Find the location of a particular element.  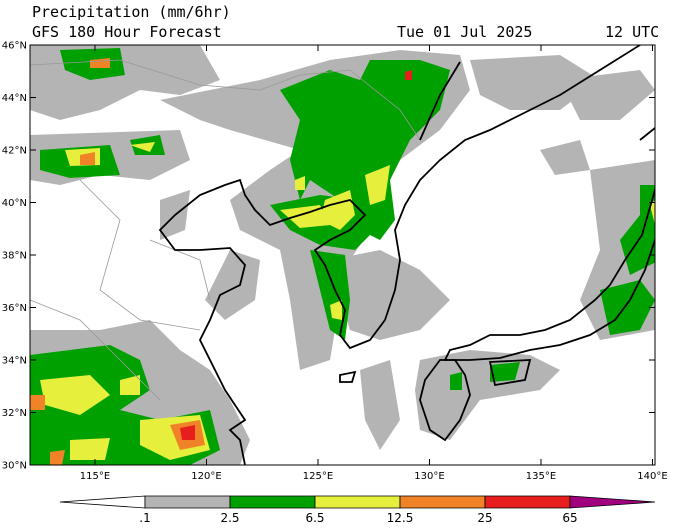

lat-label: 34°N is located at coordinates (14, 361).